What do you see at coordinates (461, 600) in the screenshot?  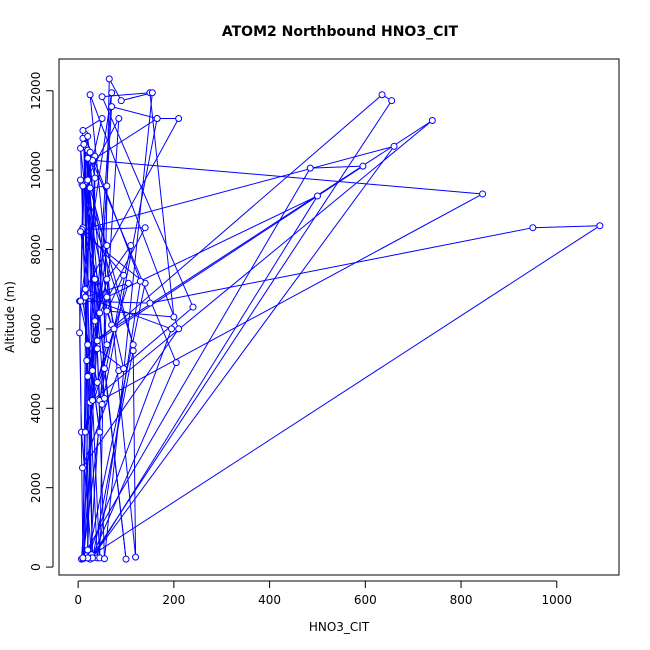 I see `x-tick-label: 800` at bounding box center [461, 600].